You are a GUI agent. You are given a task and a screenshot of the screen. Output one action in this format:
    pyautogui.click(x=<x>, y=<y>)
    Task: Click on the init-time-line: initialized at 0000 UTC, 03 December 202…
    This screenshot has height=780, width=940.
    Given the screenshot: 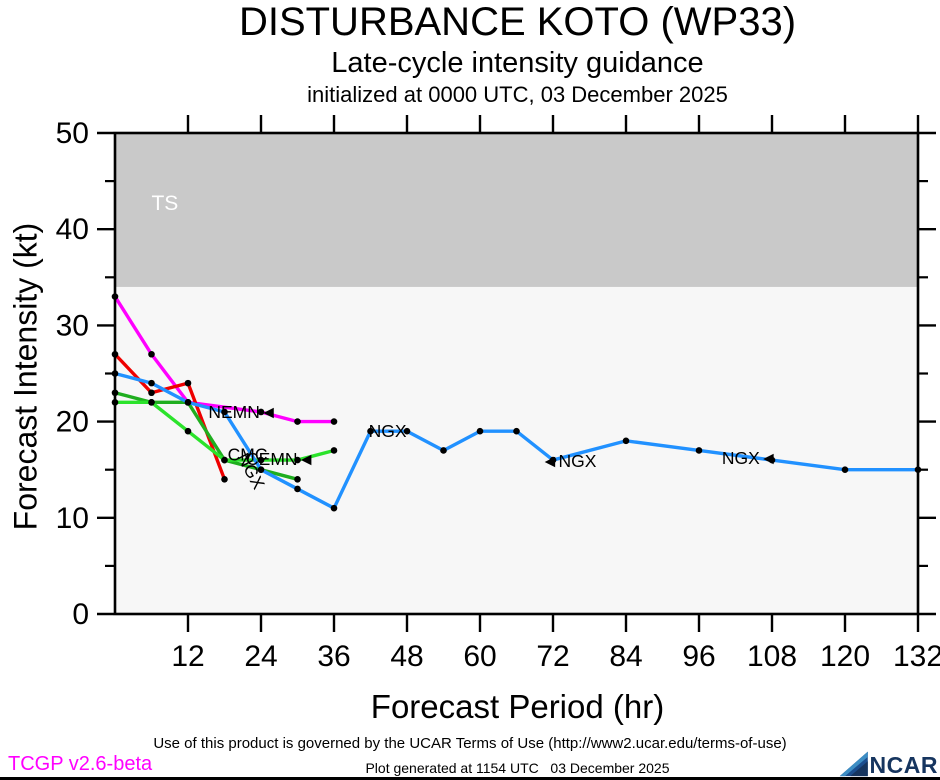 What is the action you would take?
    pyautogui.click(x=517, y=94)
    